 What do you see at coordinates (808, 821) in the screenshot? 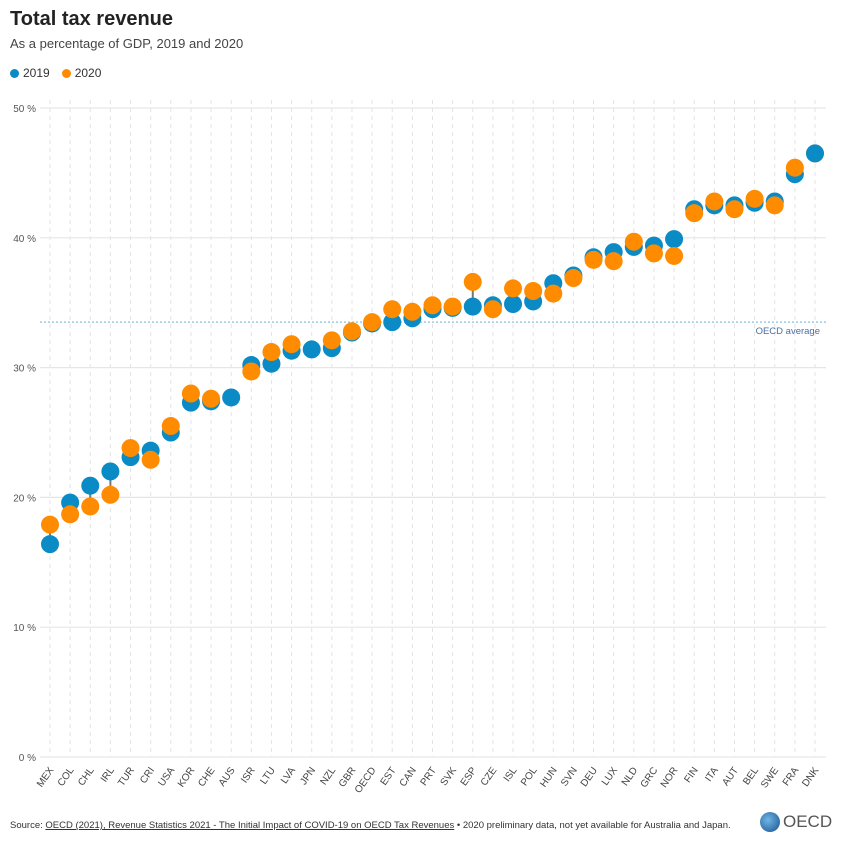
I see `logo-text: OECD` at bounding box center [808, 821].